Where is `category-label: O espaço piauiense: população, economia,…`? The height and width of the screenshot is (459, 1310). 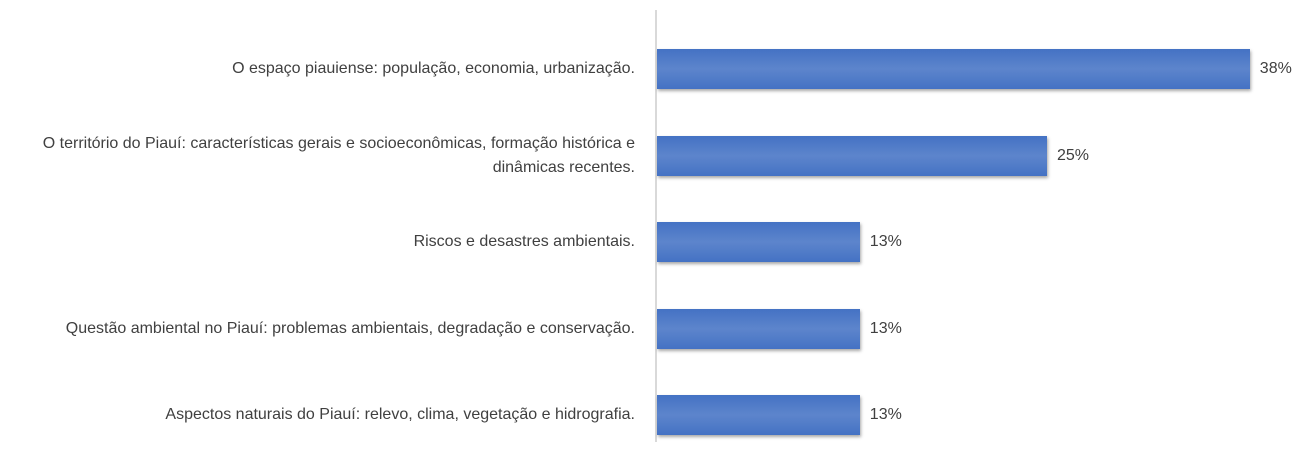
category-label: O espaço piauiense: população, economia,… is located at coordinates (433, 69).